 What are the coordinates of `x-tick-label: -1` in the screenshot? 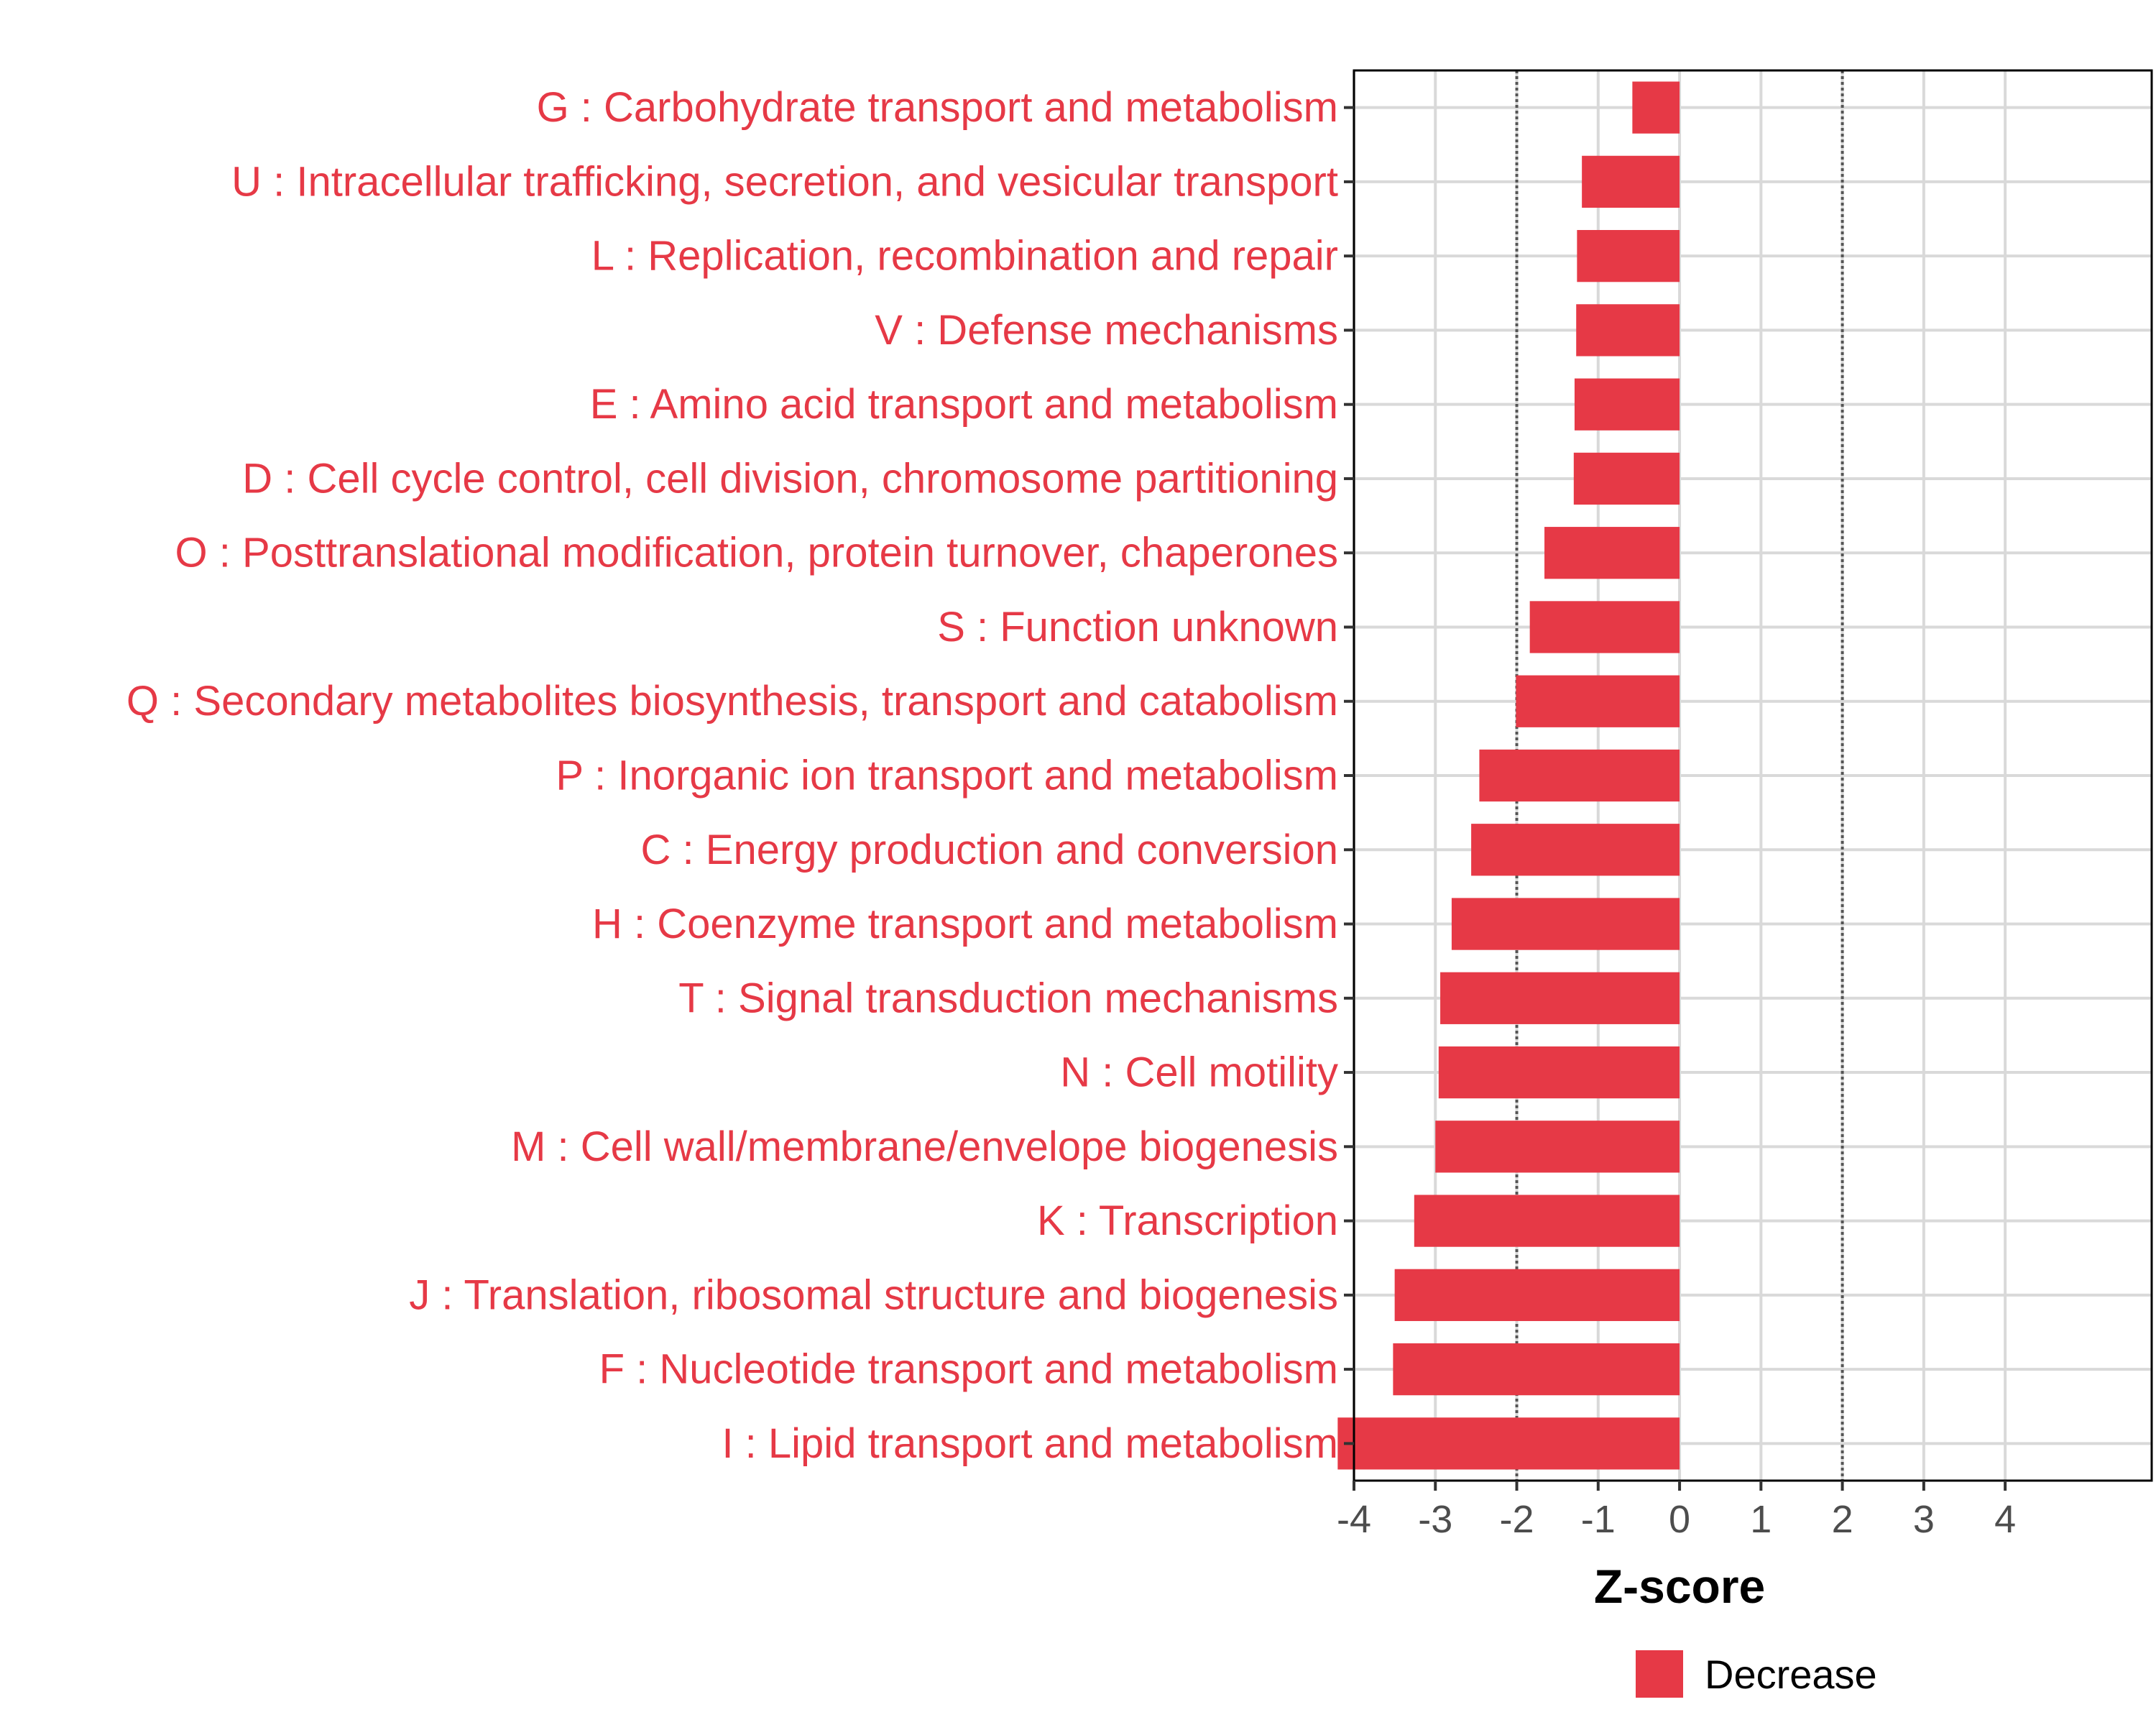 It's located at (1598, 1519).